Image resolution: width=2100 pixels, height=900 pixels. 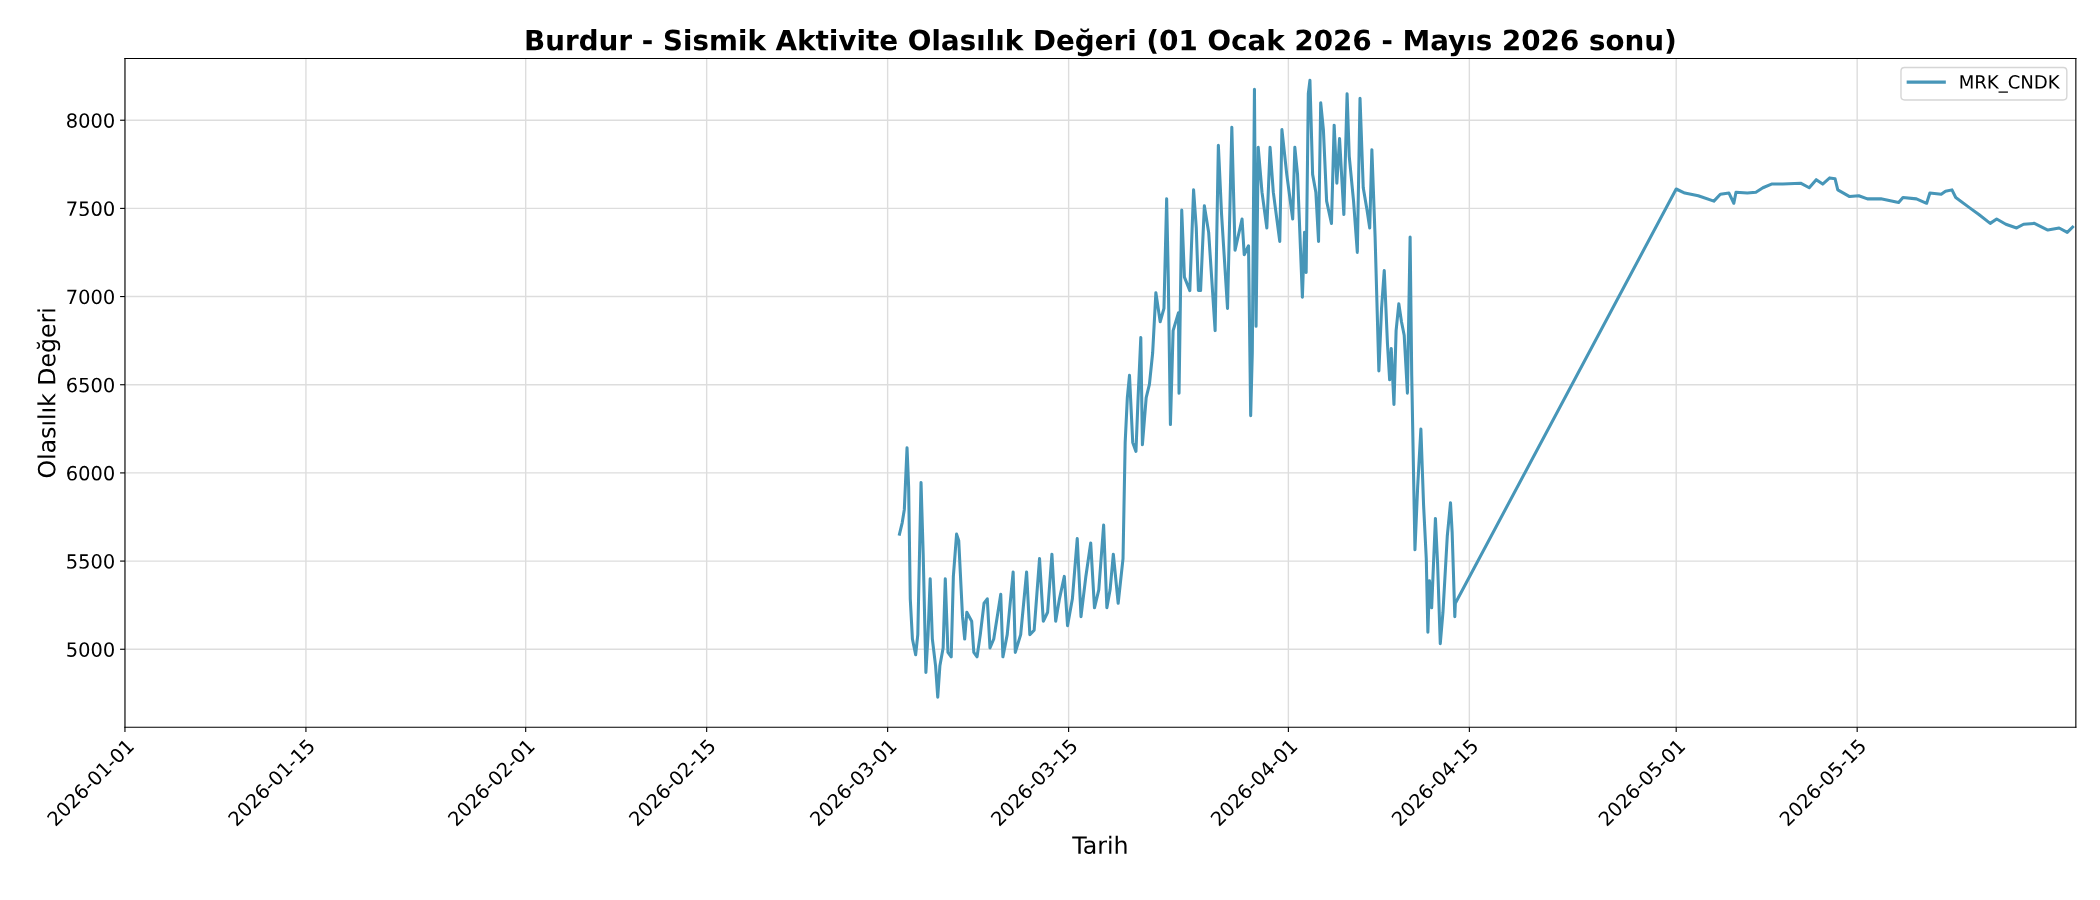 What do you see at coordinates (1099, 844) in the screenshot?
I see `x-axis-title: Tarih` at bounding box center [1099, 844].